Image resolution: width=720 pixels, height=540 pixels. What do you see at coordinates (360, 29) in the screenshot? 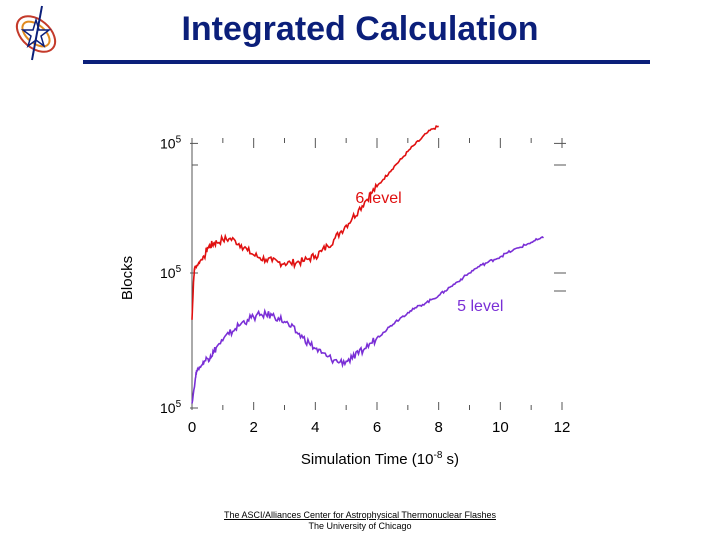
I see `page-title: Integrated Calculation` at bounding box center [360, 29].